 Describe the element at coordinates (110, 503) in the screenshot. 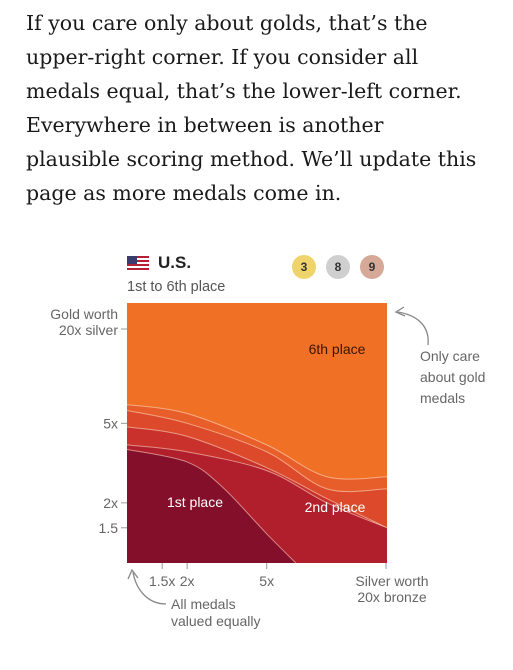

I see `y-tick-label: 2x` at that location.